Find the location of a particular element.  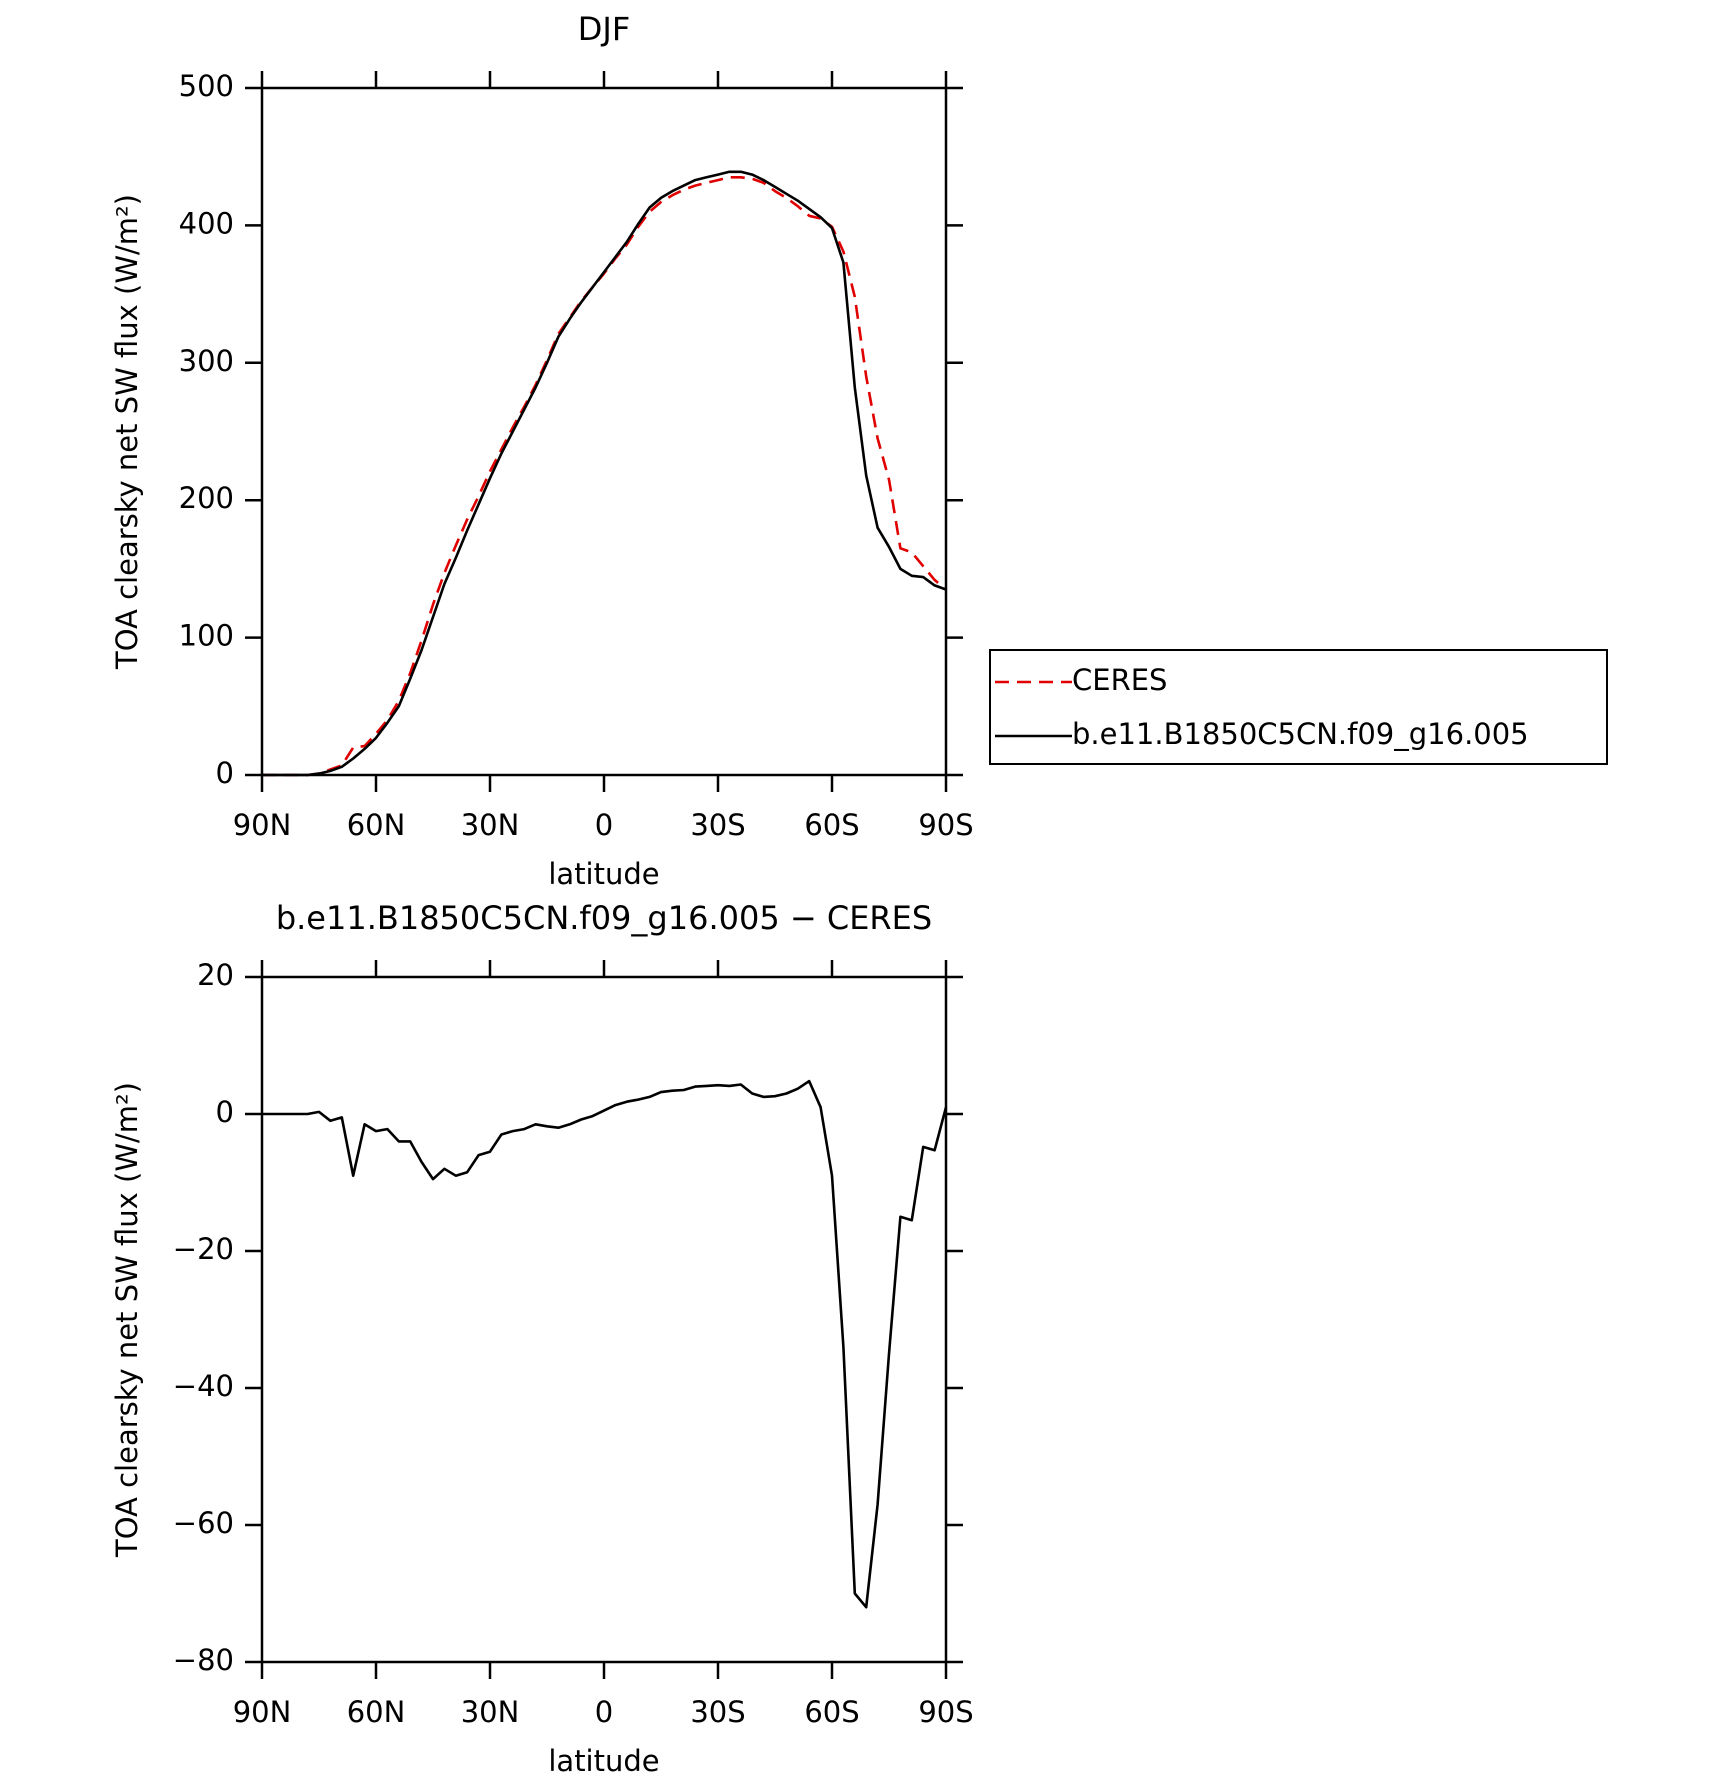

y-tick-label: 200 is located at coordinates (206, 498).